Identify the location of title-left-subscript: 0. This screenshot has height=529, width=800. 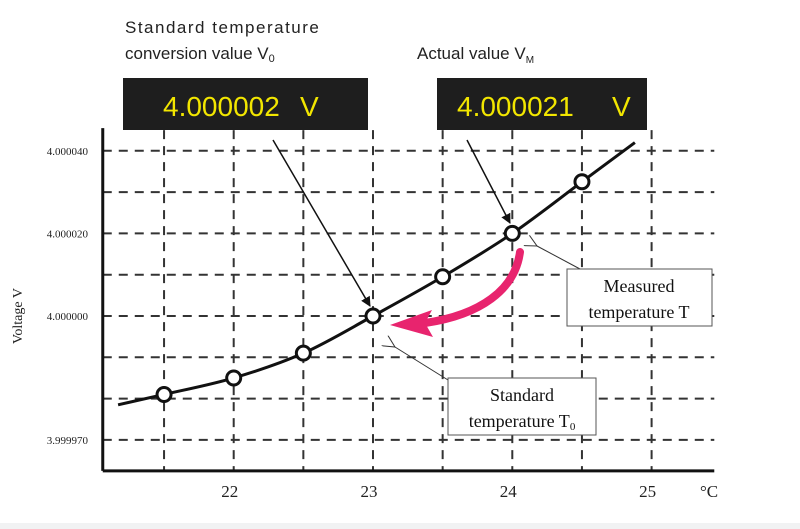
(272, 59).